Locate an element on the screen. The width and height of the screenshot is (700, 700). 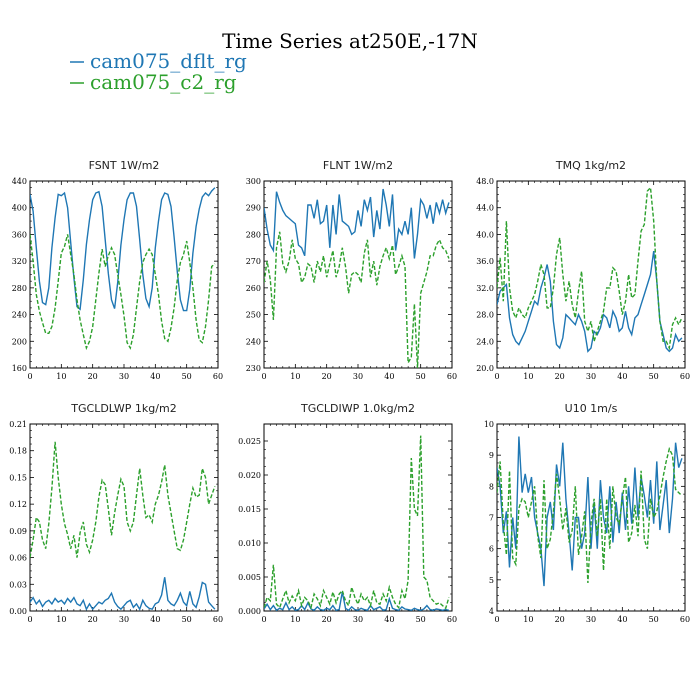
y-tick-label: 6 is located at coordinates (491, 549).